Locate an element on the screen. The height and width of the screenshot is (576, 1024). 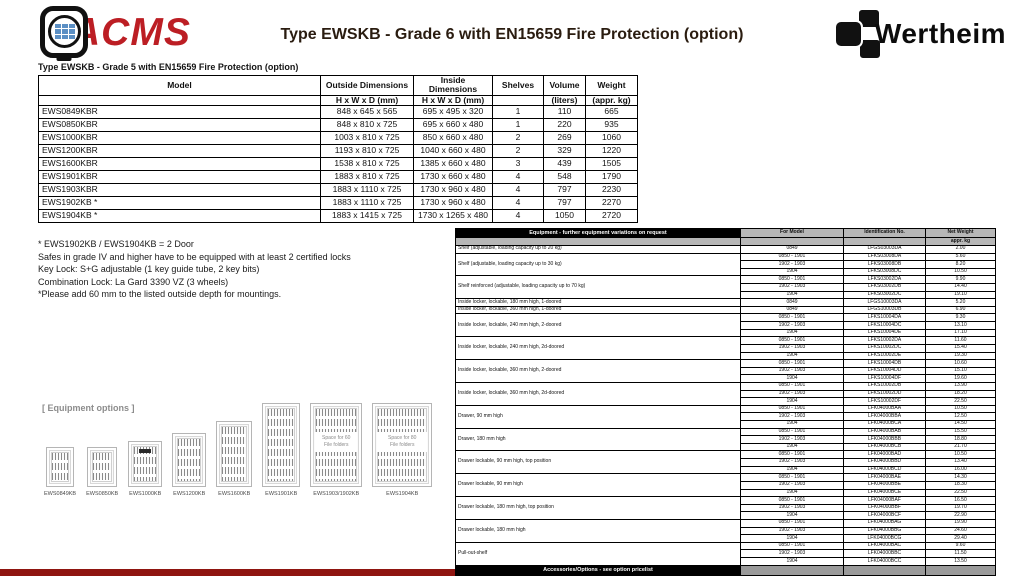
net-weight-cell: 12.50 is located at coordinates (960, 416).